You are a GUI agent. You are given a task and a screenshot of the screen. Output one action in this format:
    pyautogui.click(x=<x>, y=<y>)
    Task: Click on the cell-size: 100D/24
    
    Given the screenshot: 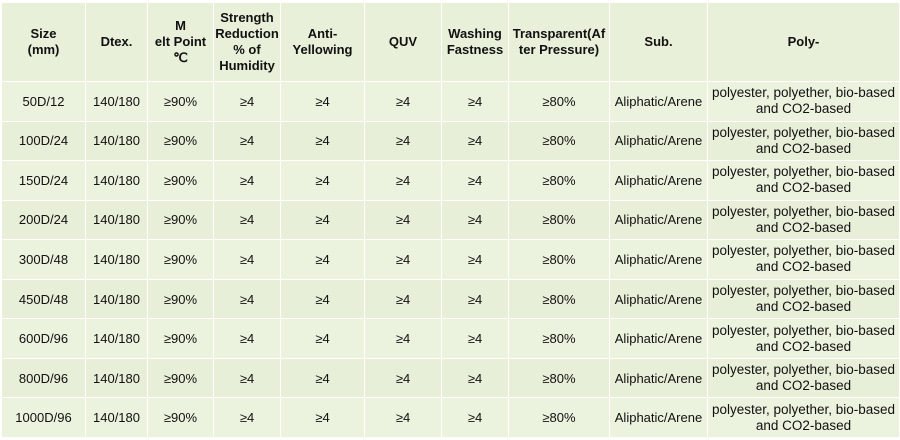 What is the action you would take?
    pyautogui.click(x=43, y=141)
    